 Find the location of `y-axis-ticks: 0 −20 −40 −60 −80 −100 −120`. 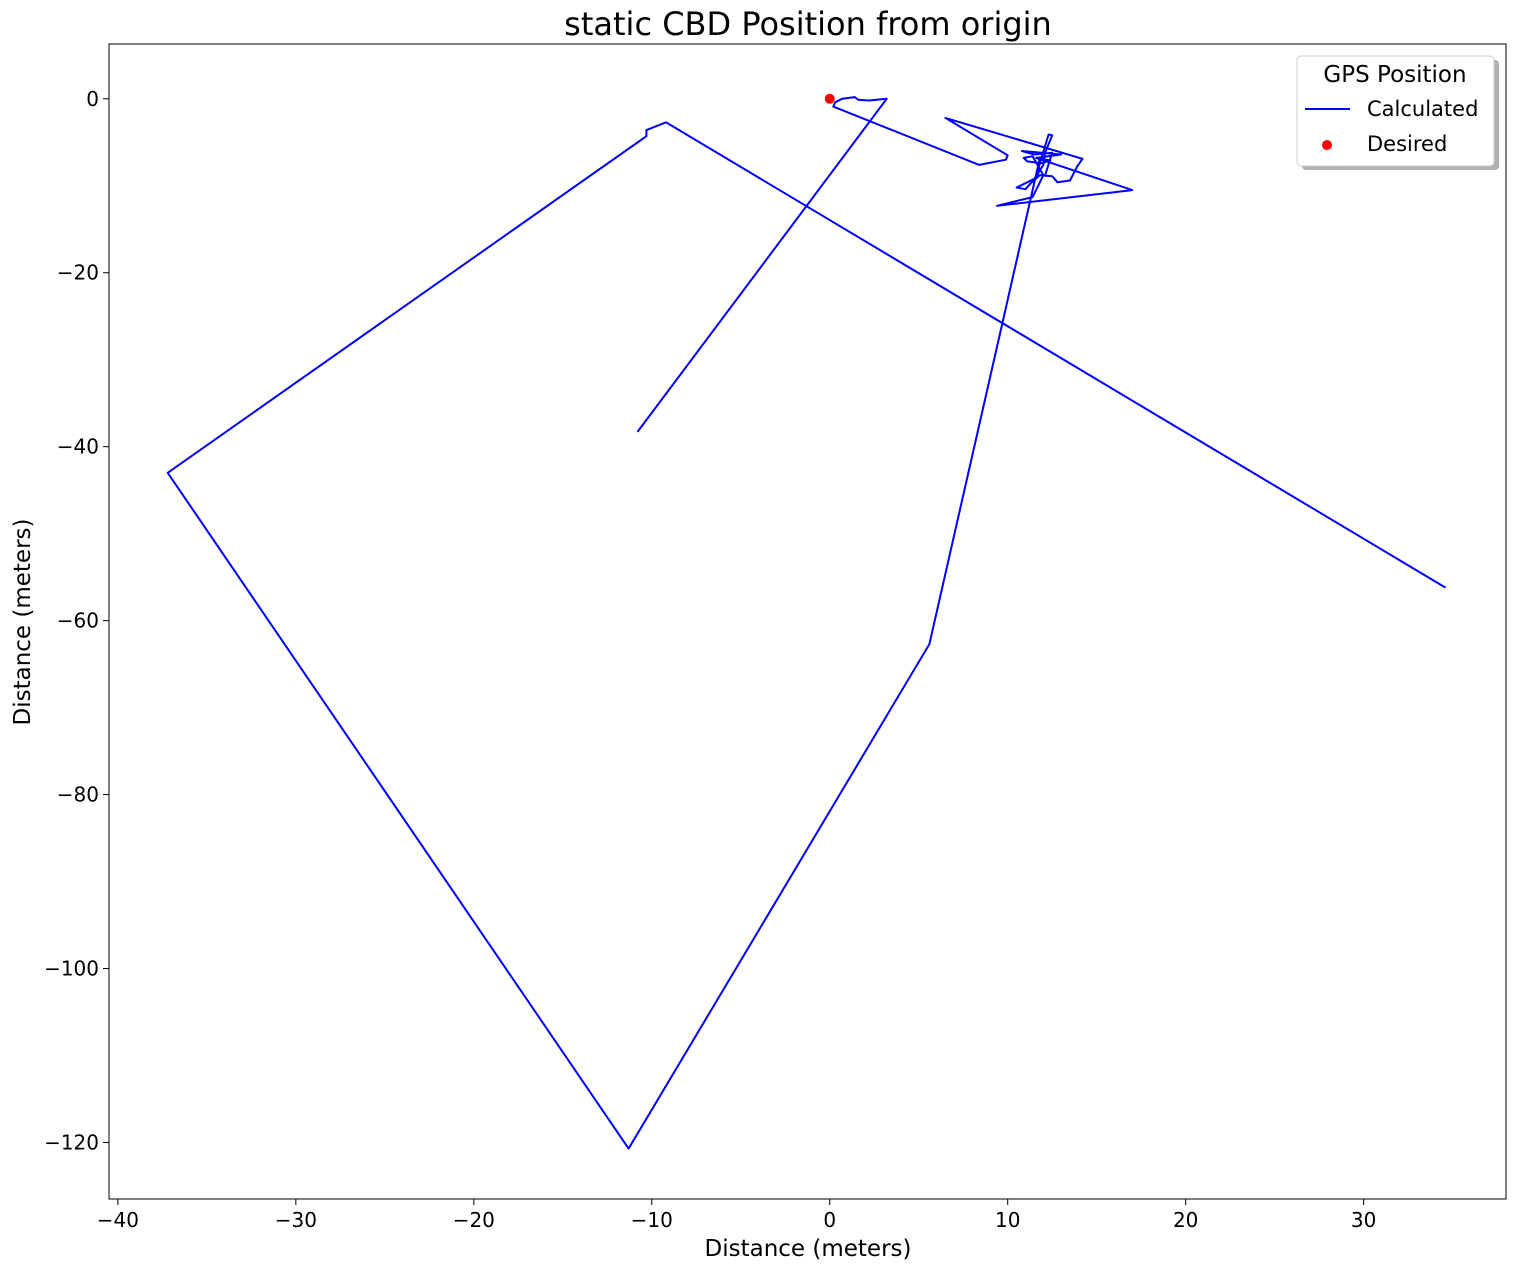

y-axis-ticks: 0 −20 −40 −60 −80 −100 −120 is located at coordinates (76, 620).